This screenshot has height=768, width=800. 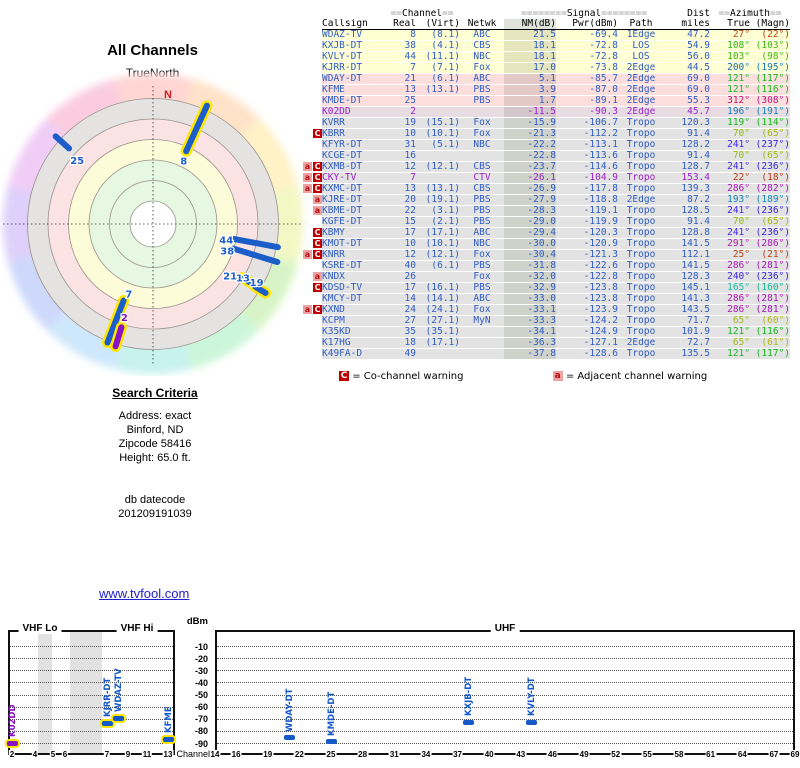 What do you see at coordinates (353, 68) in the screenshot?
I see `cell-callsign: KJRR-DT` at bounding box center [353, 68].